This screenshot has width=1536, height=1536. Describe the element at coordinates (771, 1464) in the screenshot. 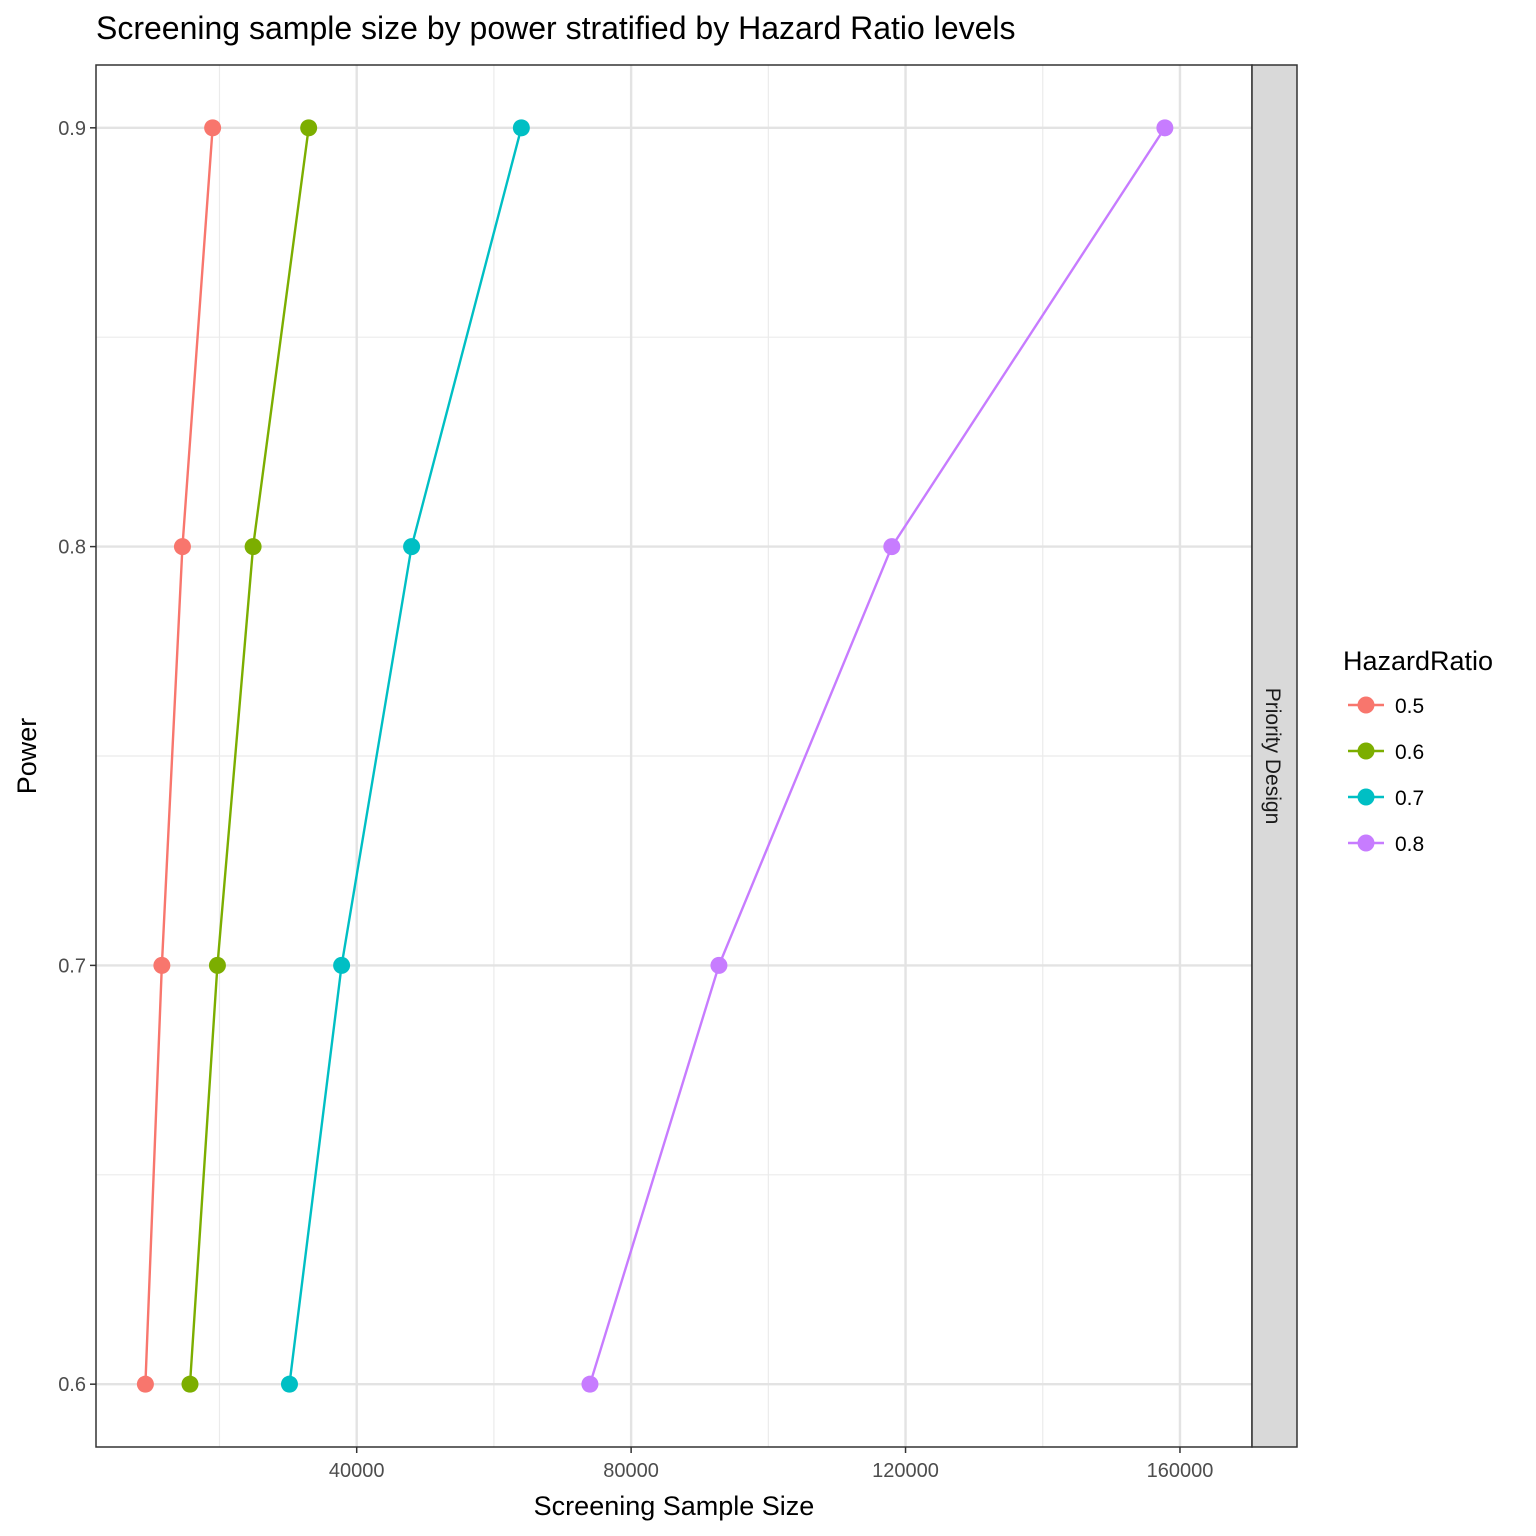

I see `x-axis-ticks: 40000 80000 120000 160000` at that location.